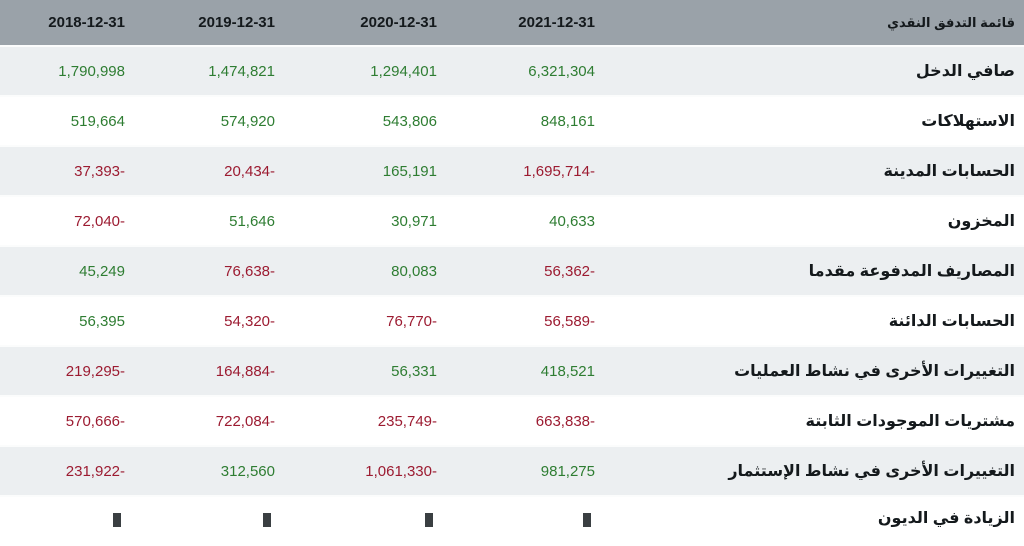 This screenshot has height=546, width=1024. What do you see at coordinates (809, 71) in the screenshot?
I see `row-label: صافي الدخل` at bounding box center [809, 71].